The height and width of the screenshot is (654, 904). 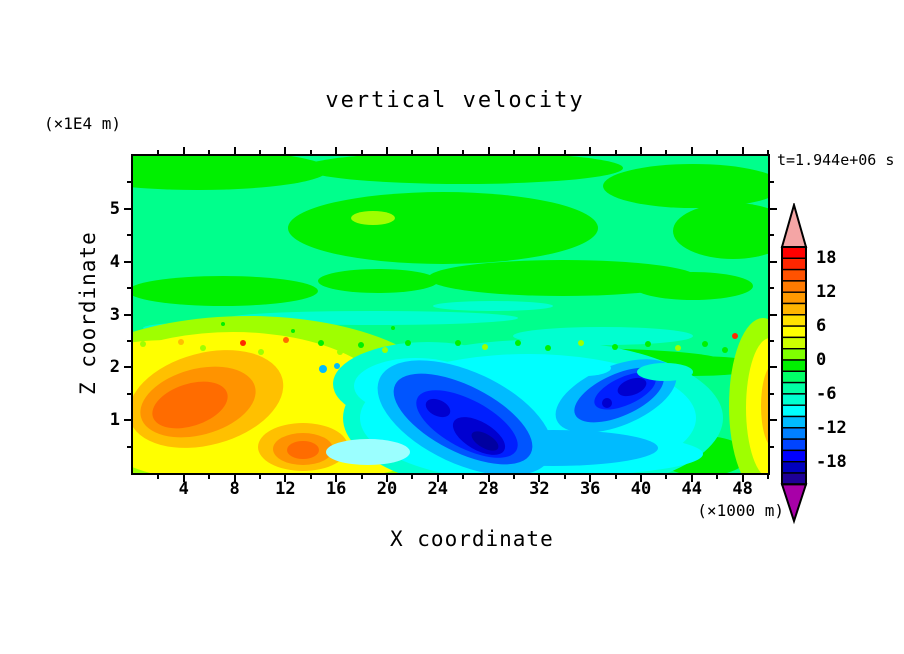 I want to click on x-tick-label: 44, so click(x=692, y=489).